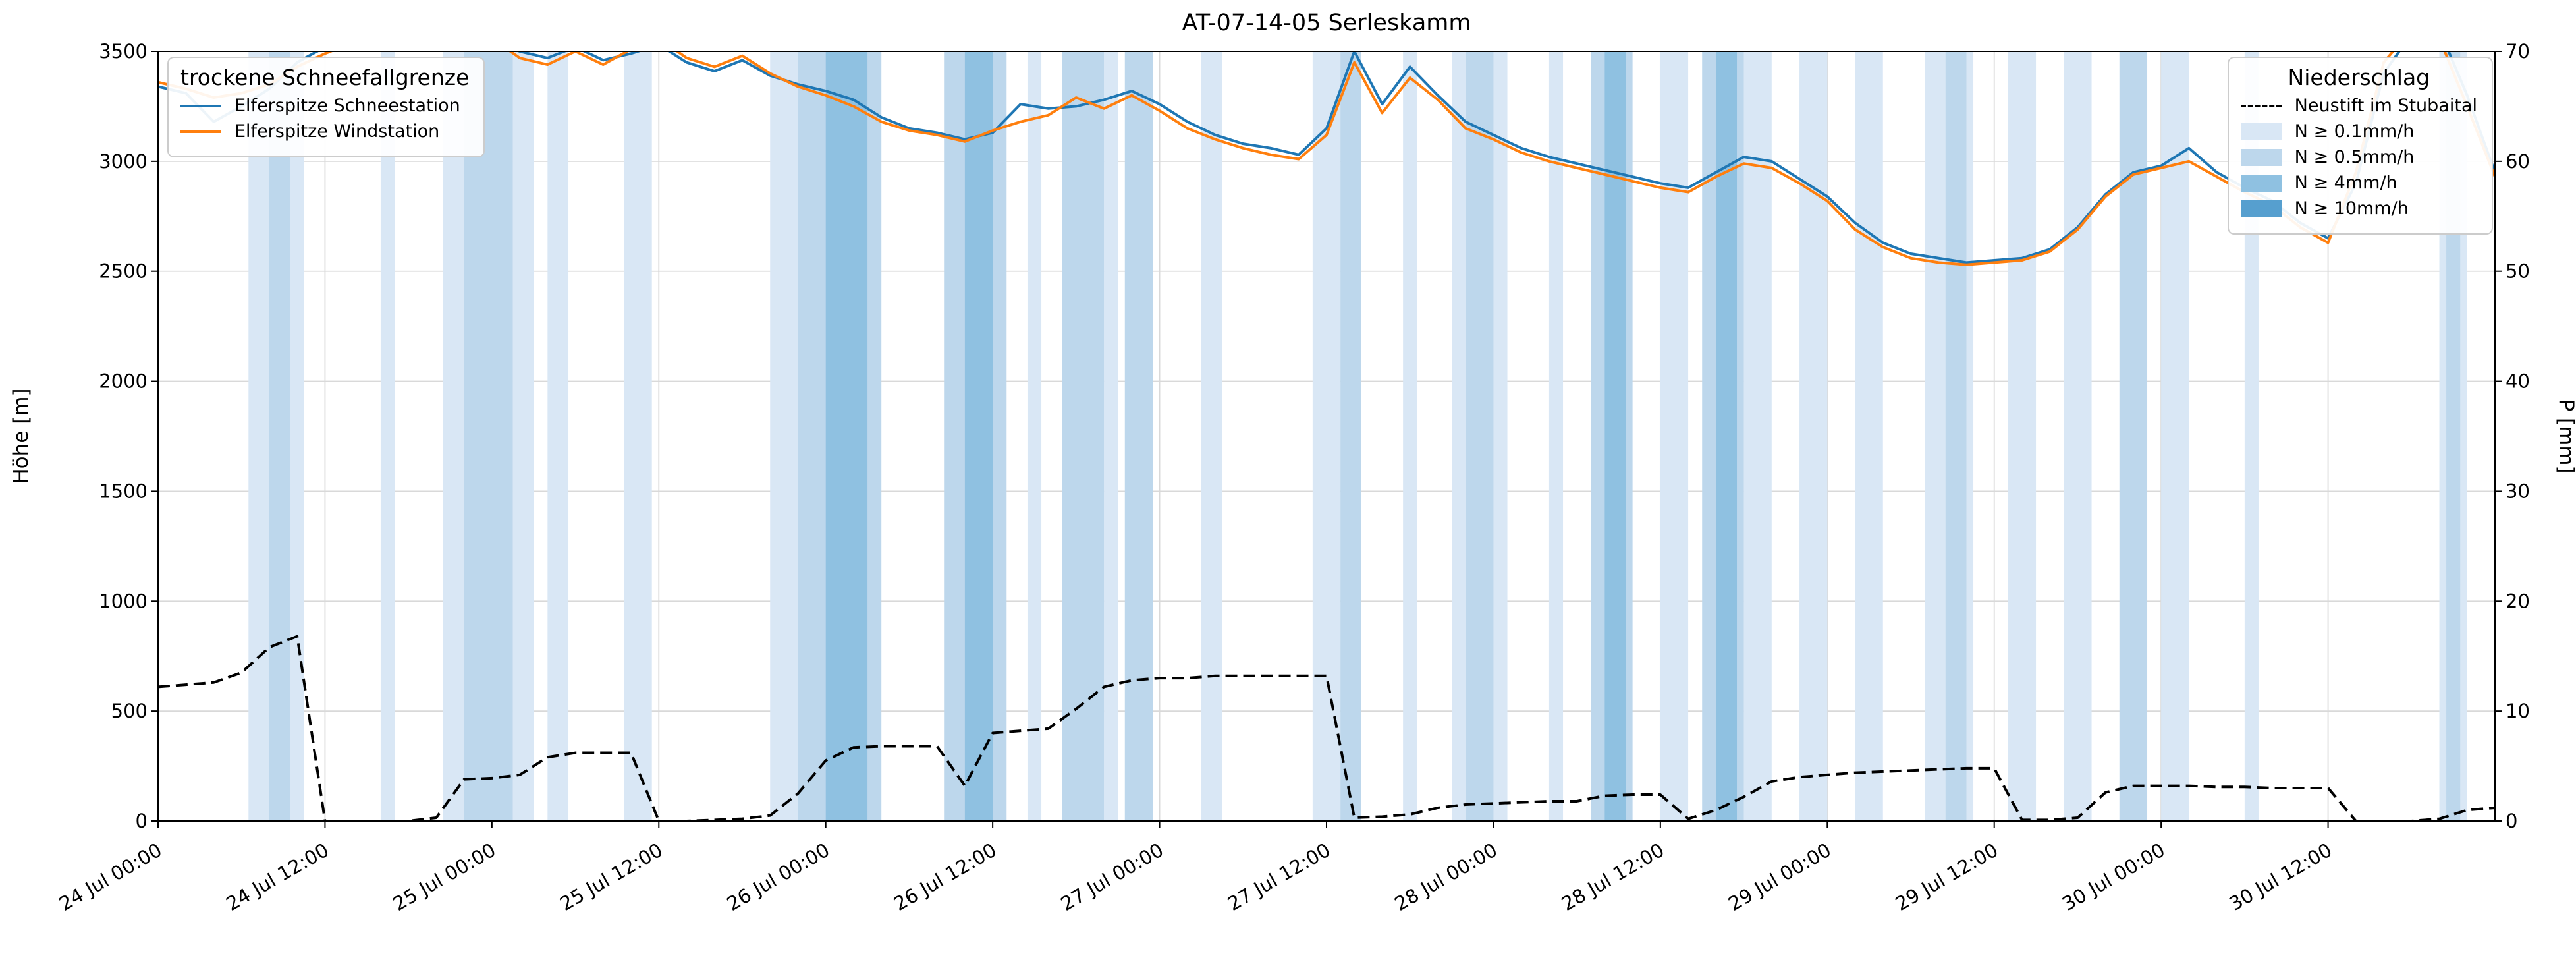  What do you see at coordinates (2511, 821) in the screenshot?
I see `y-right-tick-label: 0` at bounding box center [2511, 821].